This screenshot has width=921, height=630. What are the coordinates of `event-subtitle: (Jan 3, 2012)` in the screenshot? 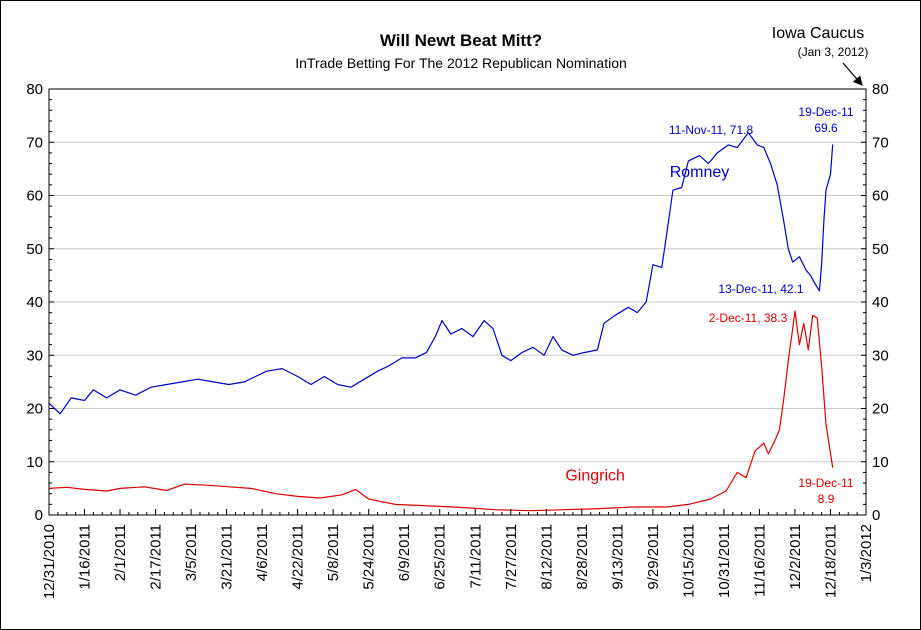 It's located at (833, 52).